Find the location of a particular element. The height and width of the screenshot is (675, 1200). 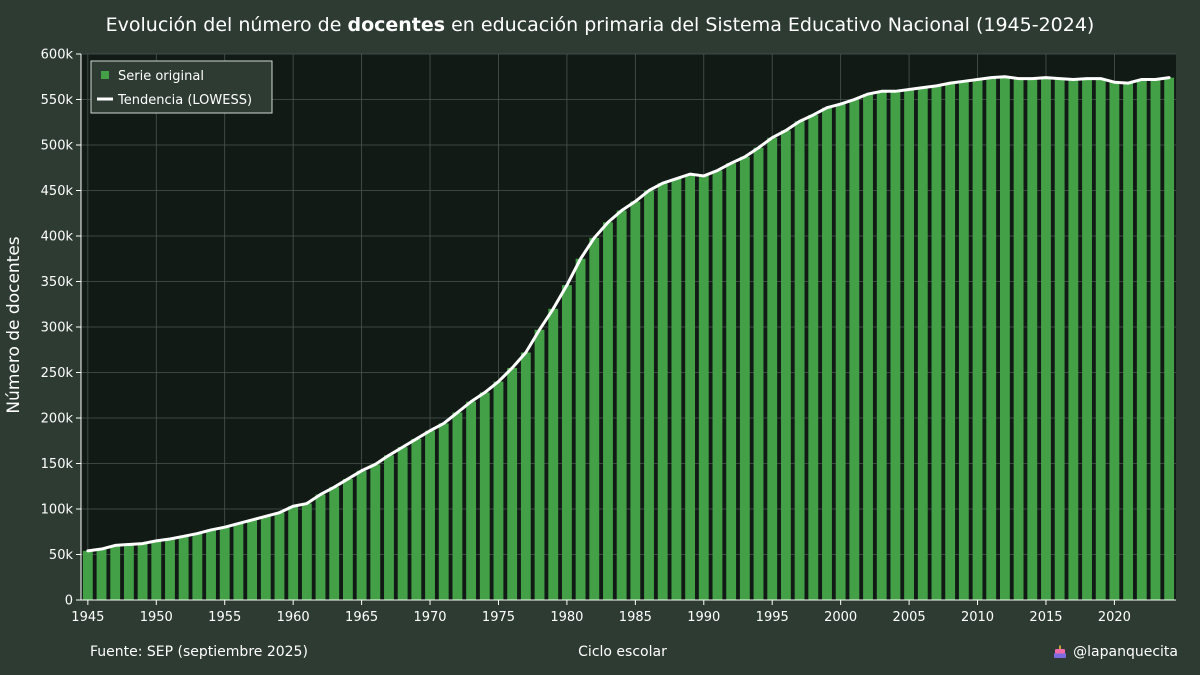

legend: Serie original Tendencia (LOWESS) is located at coordinates (181, 87).